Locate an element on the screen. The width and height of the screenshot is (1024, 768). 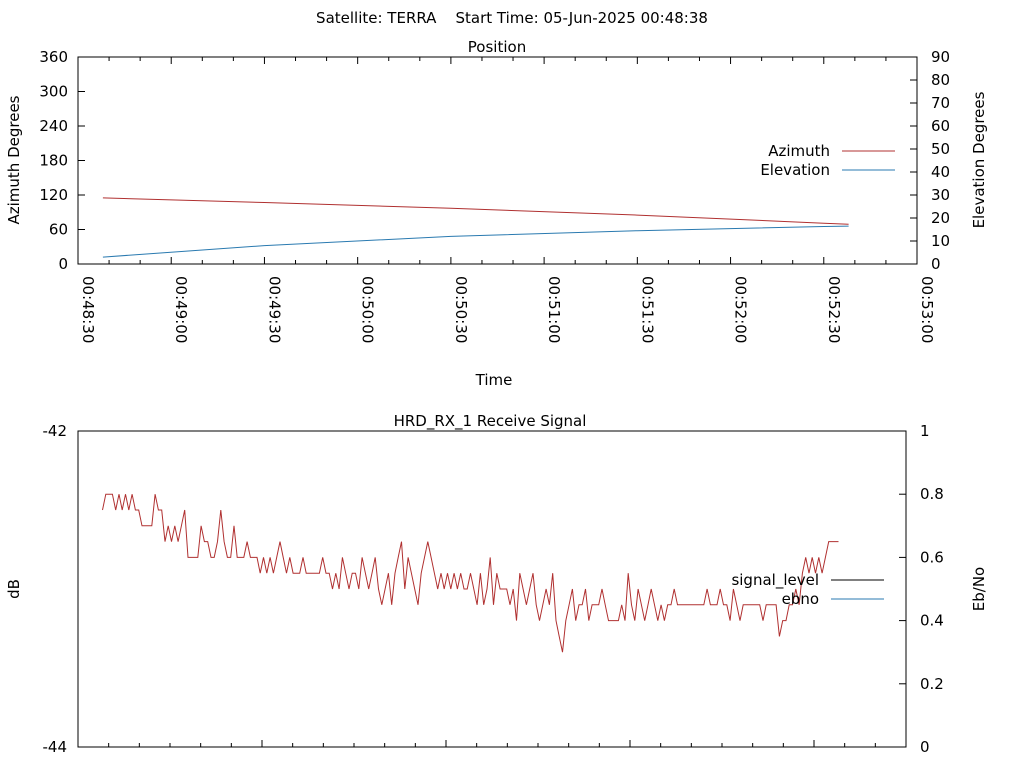
position-x-tick-label: 00:51:30 is located at coordinates (647, 309).